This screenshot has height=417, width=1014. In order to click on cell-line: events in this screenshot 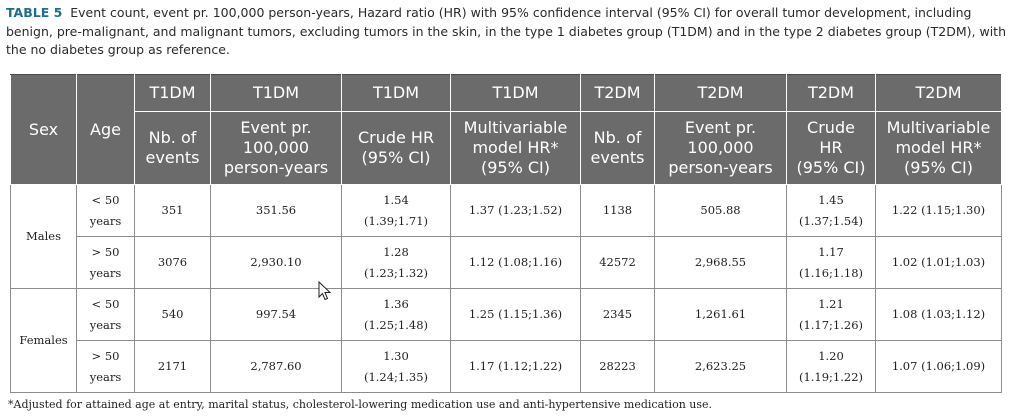, I will do `click(172, 157)`.